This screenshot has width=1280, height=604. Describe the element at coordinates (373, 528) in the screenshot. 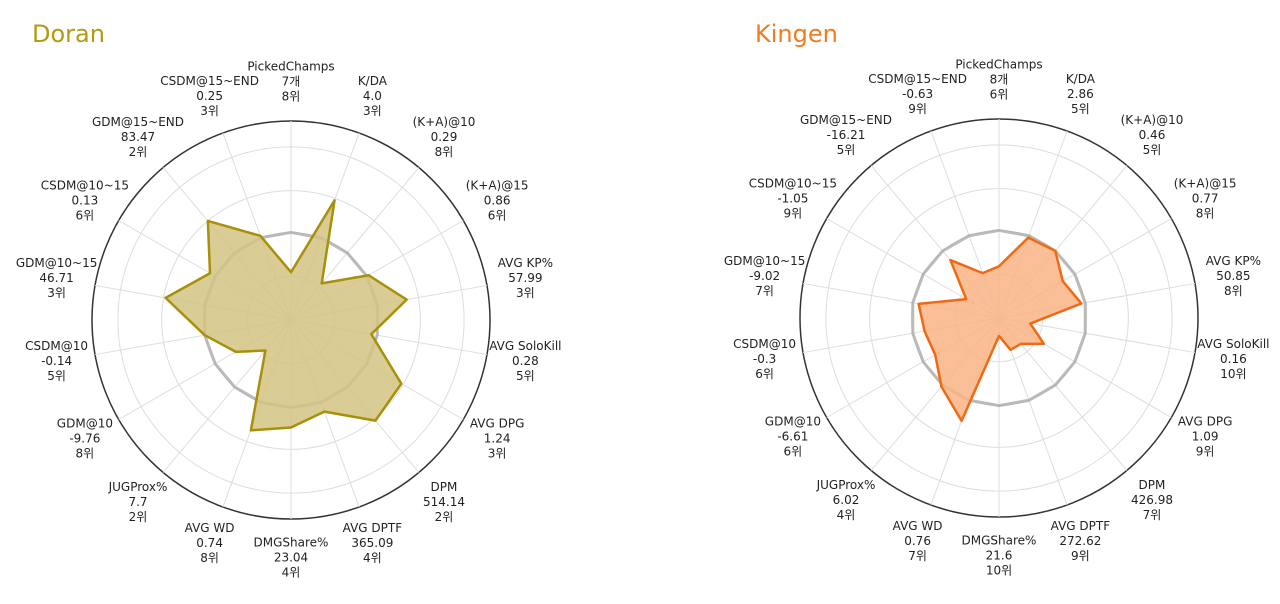

I see `axis-label: AVG DPTF` at that location.